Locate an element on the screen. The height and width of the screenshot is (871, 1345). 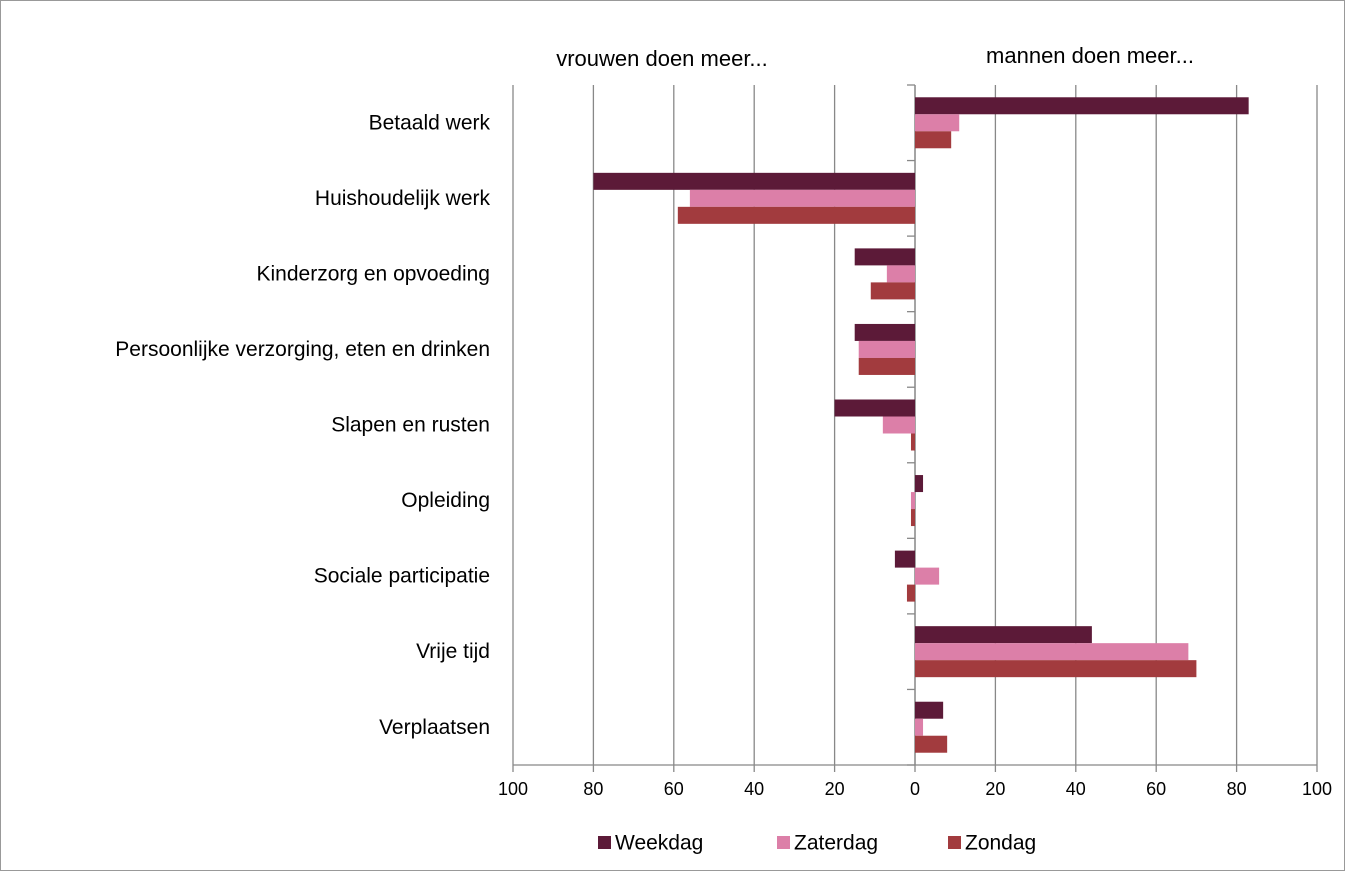
y-tick-label: Vrije tijd is located at coordinates (453, 651).